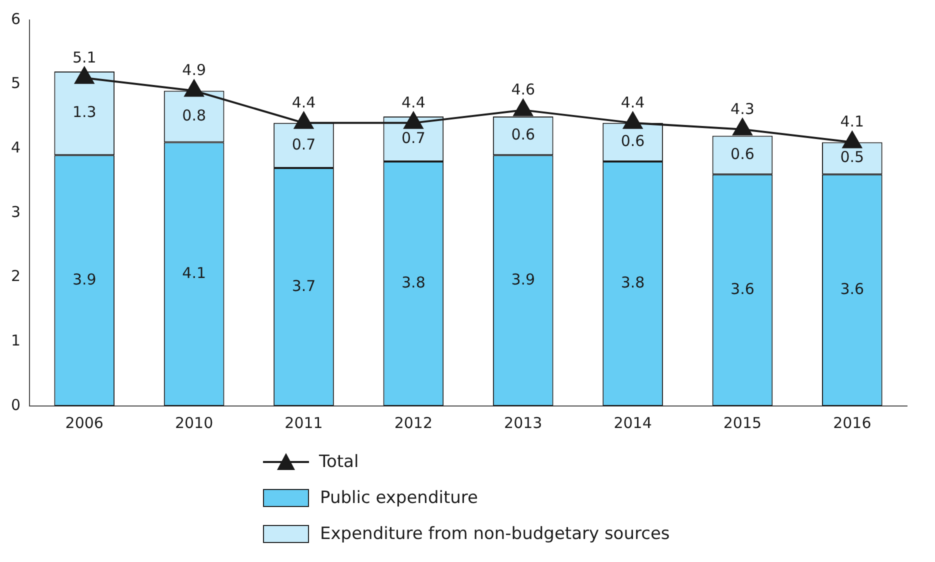 This screenshot has width=935, height=562. What do you see at coordinates (303, 423) in the screenshot?
I see `x-tick-label: 2011` at bounding box center [303, 423].